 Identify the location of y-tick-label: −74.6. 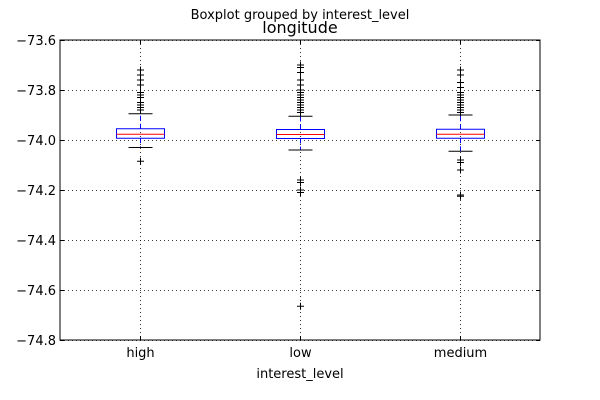
(36, 291).